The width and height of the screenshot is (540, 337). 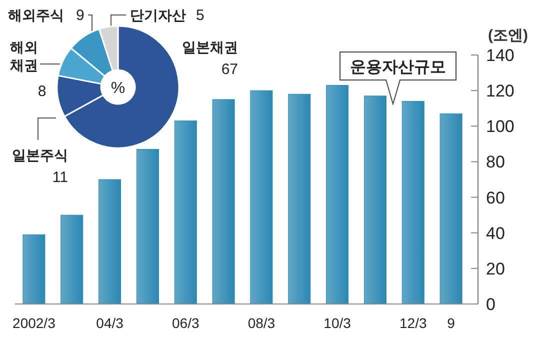 What do you see at coordinates (80, 15) in the screenshot?
I see `data-label: 9` at bounding box center [80, 15].